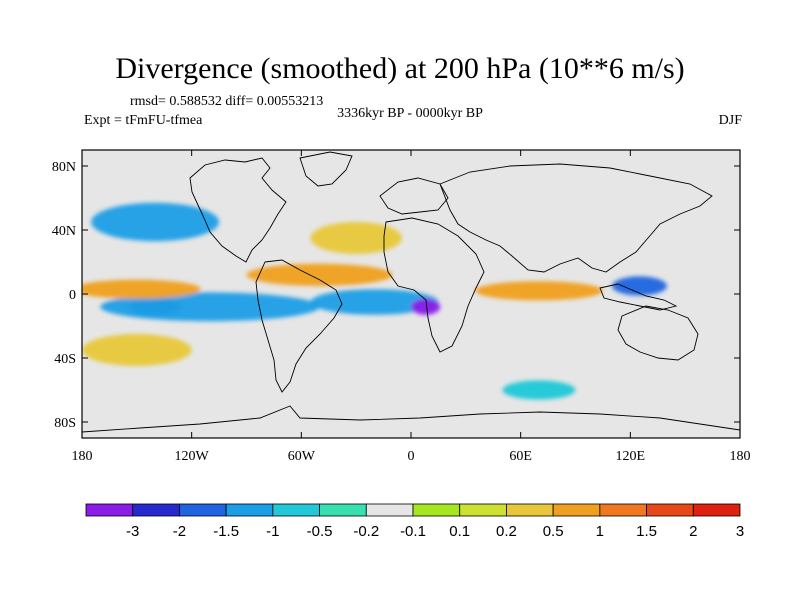  What do you see at coordinates (658, 333) in the screenshot?
I see `coastline-australia` at bounding box center [658, 333].